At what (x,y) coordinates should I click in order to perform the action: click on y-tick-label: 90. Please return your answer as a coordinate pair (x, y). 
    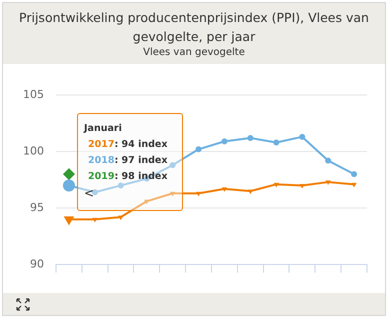
    Looking at the image, I should click on (37, 263).